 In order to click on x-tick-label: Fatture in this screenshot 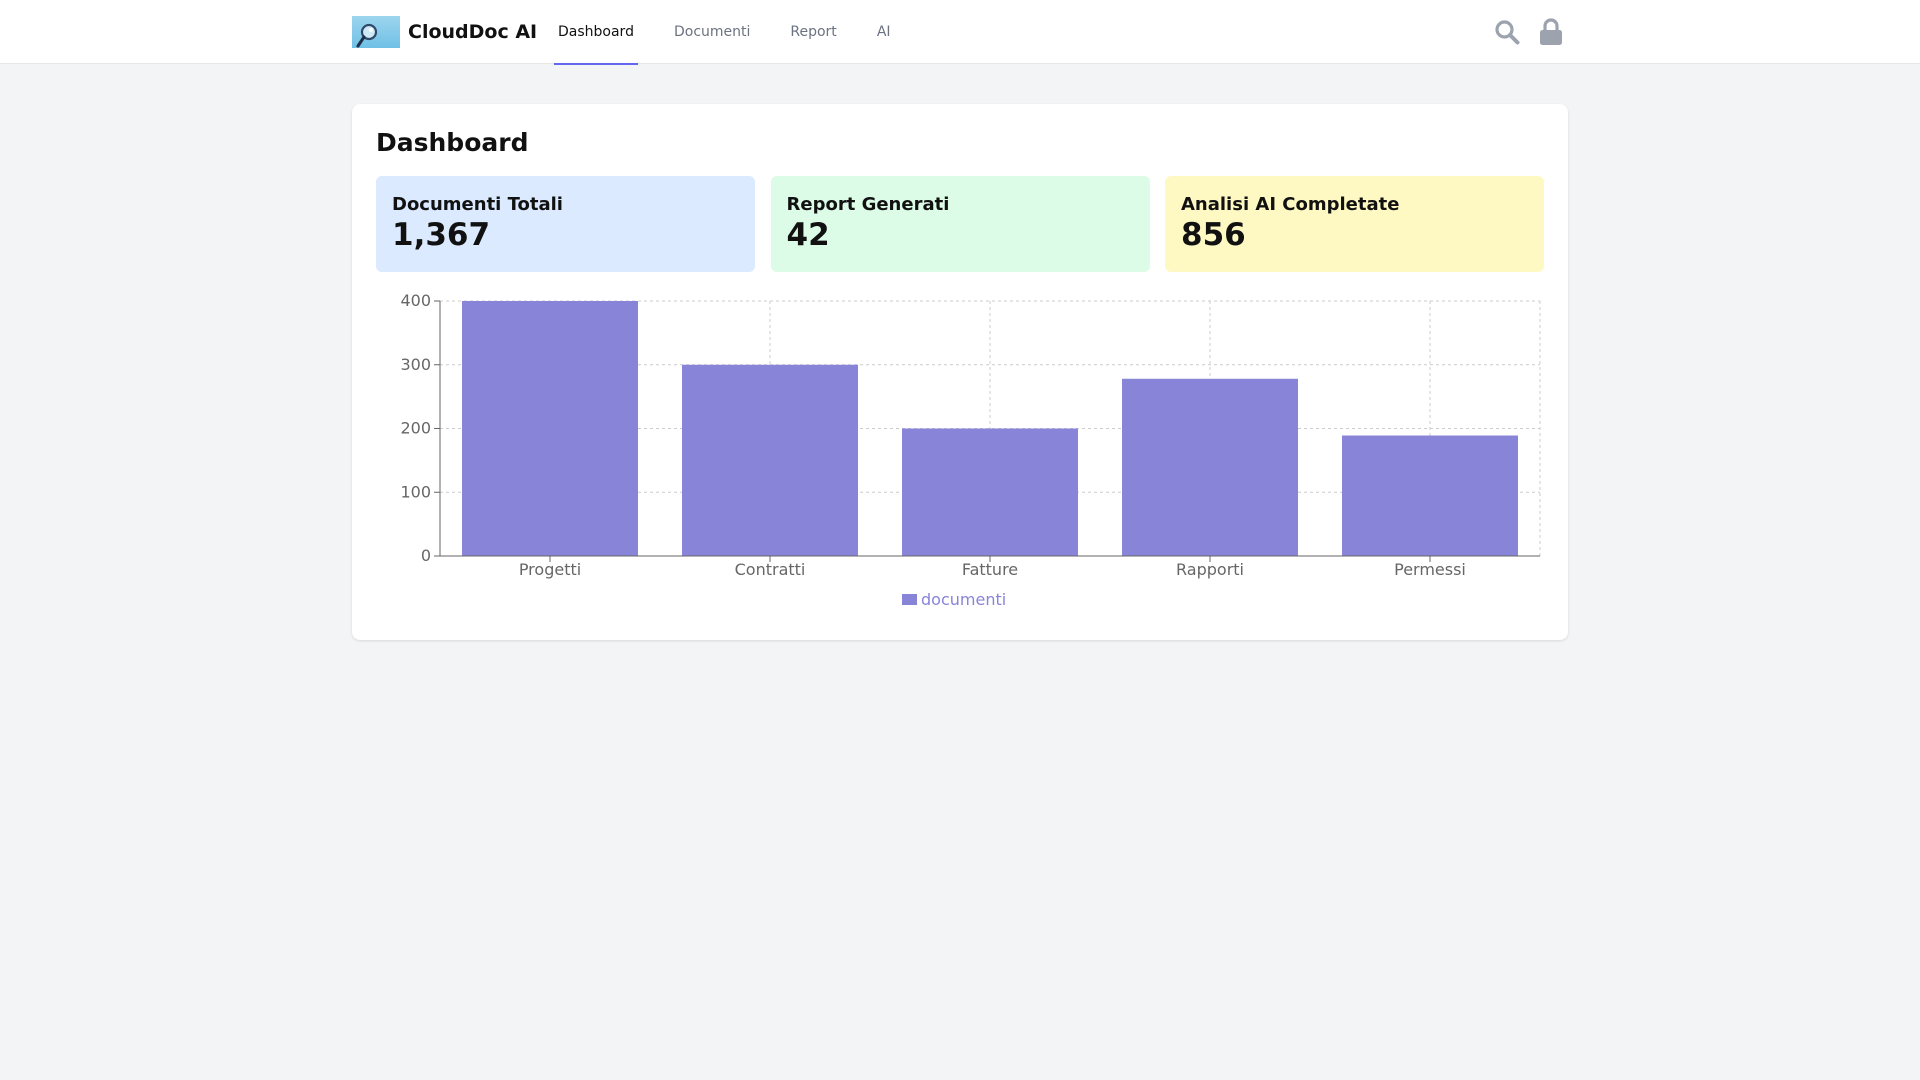, I will do `click(990, 569)`.